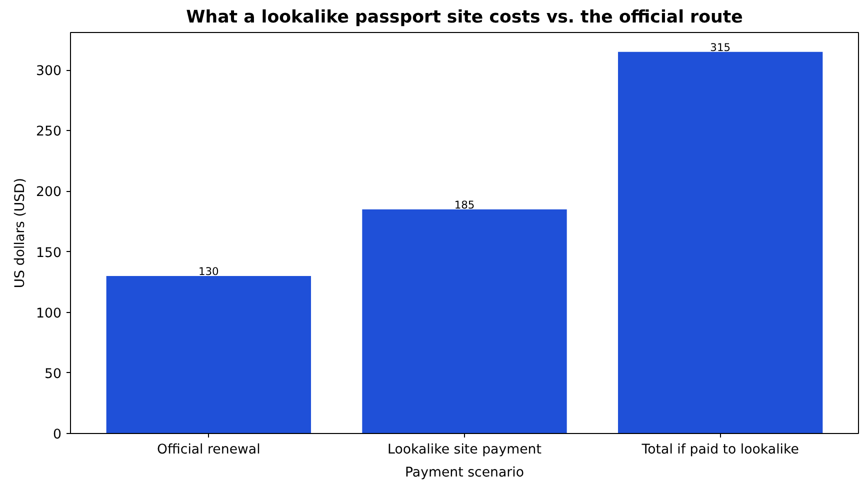 This screenshot has height=483, width=868. What do you see at coordinates (49, 314) in the screenshot?
I see `y-tick-label: 100` at bounding box center [49, 314].